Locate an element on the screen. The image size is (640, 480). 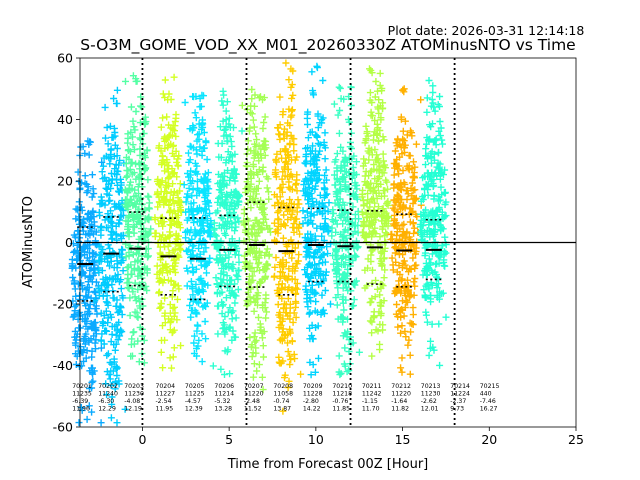
stat-text-70204-3: 11.95 is located at coordinates (164, 409).